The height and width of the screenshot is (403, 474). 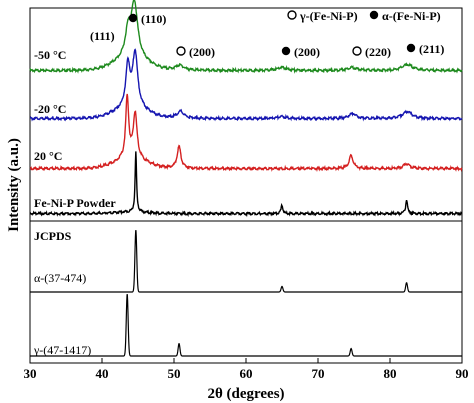 I want to click on x-axis: 30 40 50 60 70 80 90, so click(x=246, y=369).